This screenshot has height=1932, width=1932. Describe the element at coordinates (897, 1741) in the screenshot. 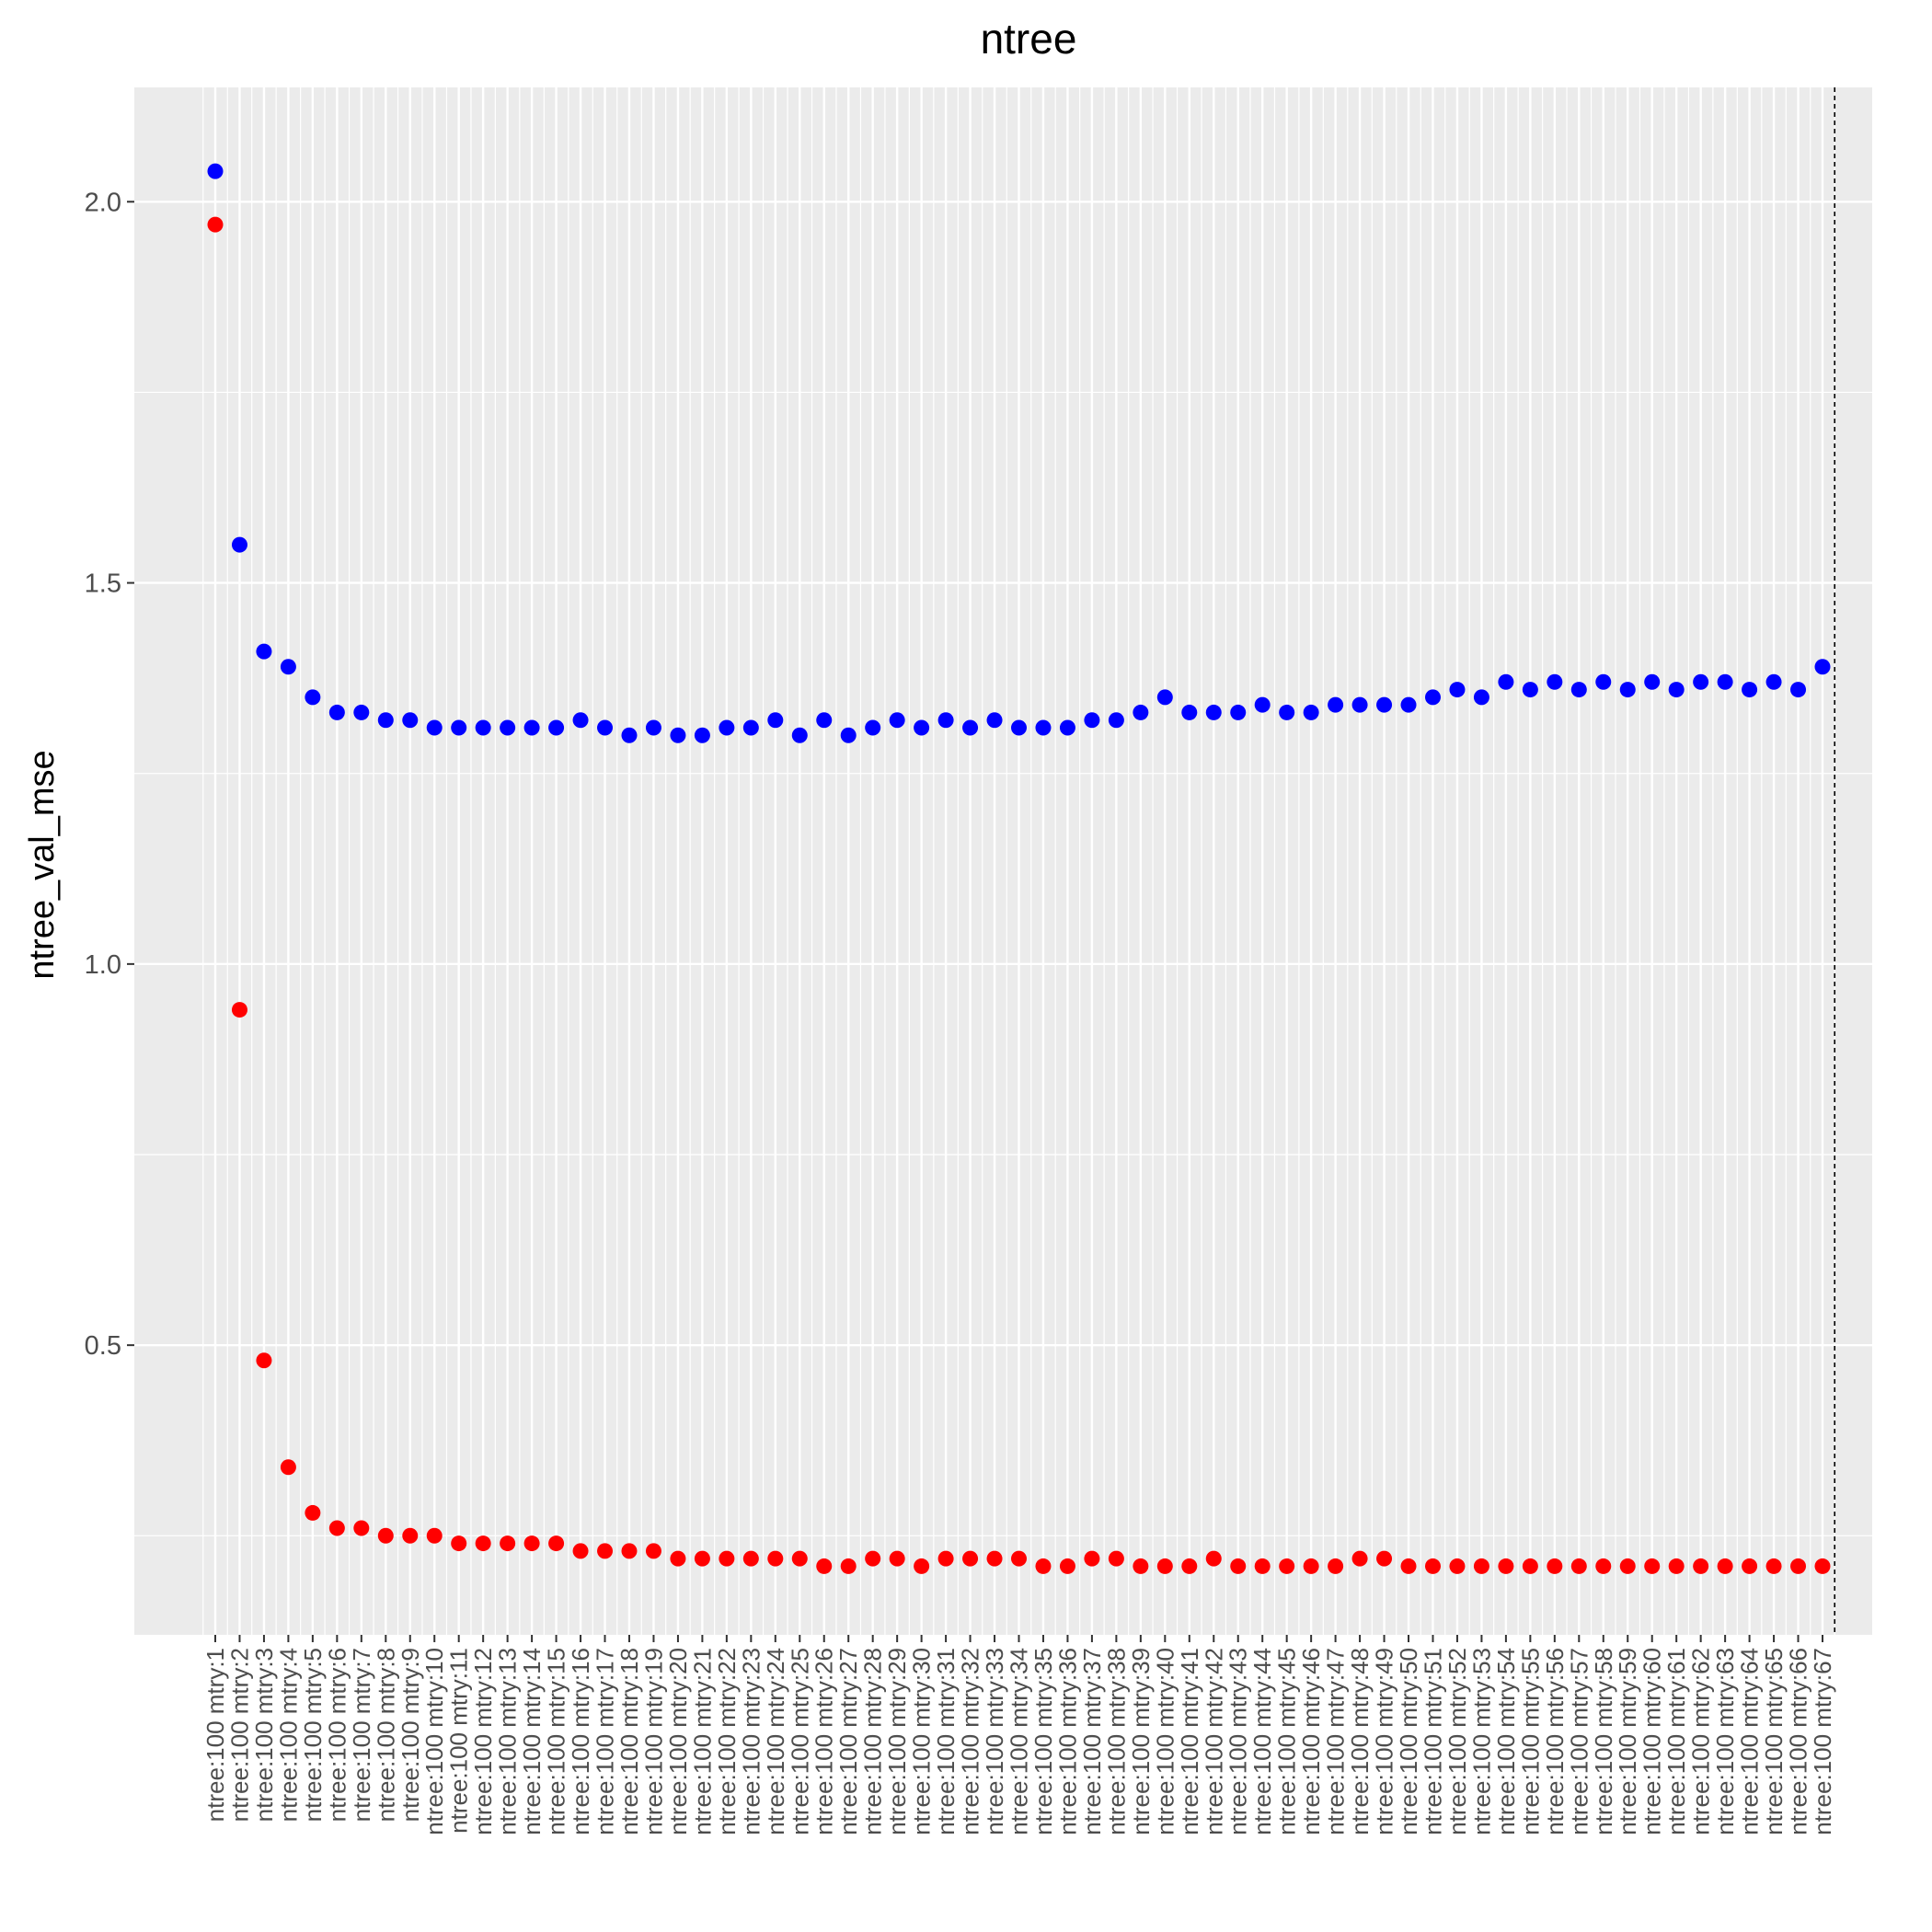

I see `x-tick-label: ntree:100 mtry:29` at that location.